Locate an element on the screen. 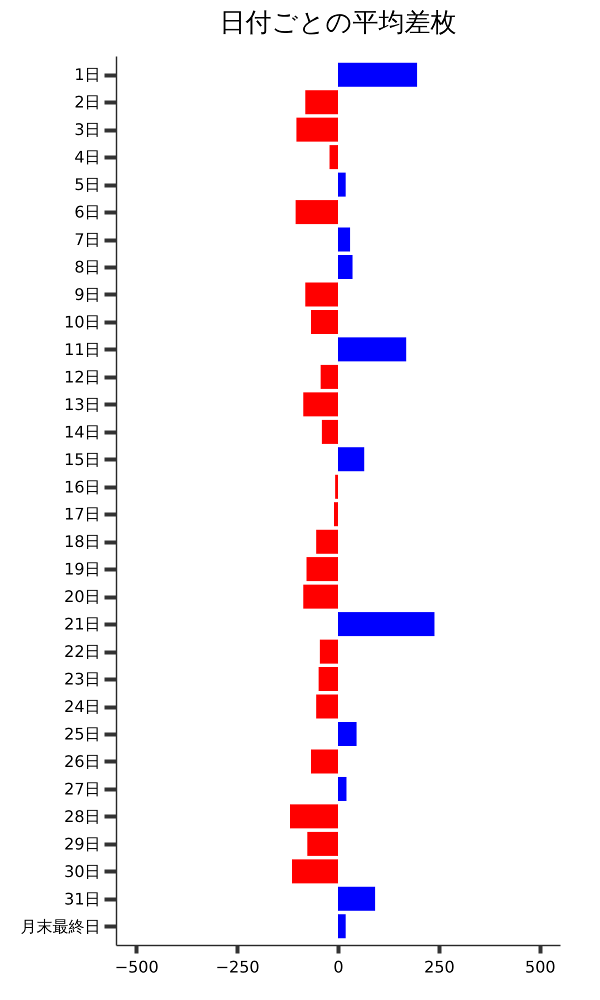 This screenshot has width=600, height=1000. y-tick-label: 17日 is located at coordinates (82, 514).